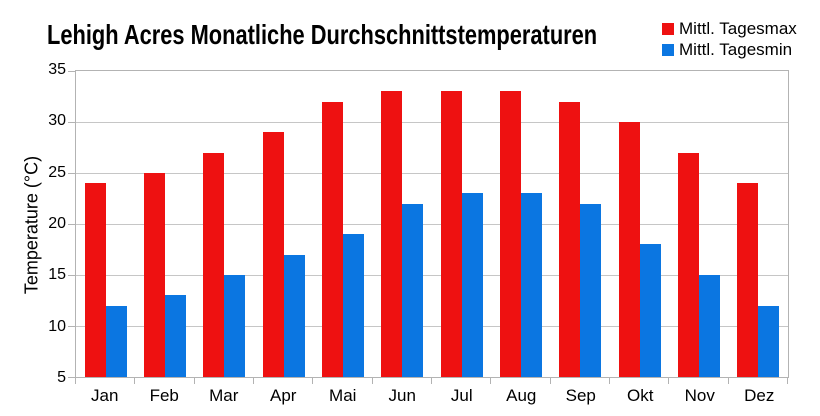  What do you see at coordinates (47, 208) in the screenshot?
I see `y-axis-tick-labels: 5 10 15 20 25 30 35` at bounding box center [47, 208].